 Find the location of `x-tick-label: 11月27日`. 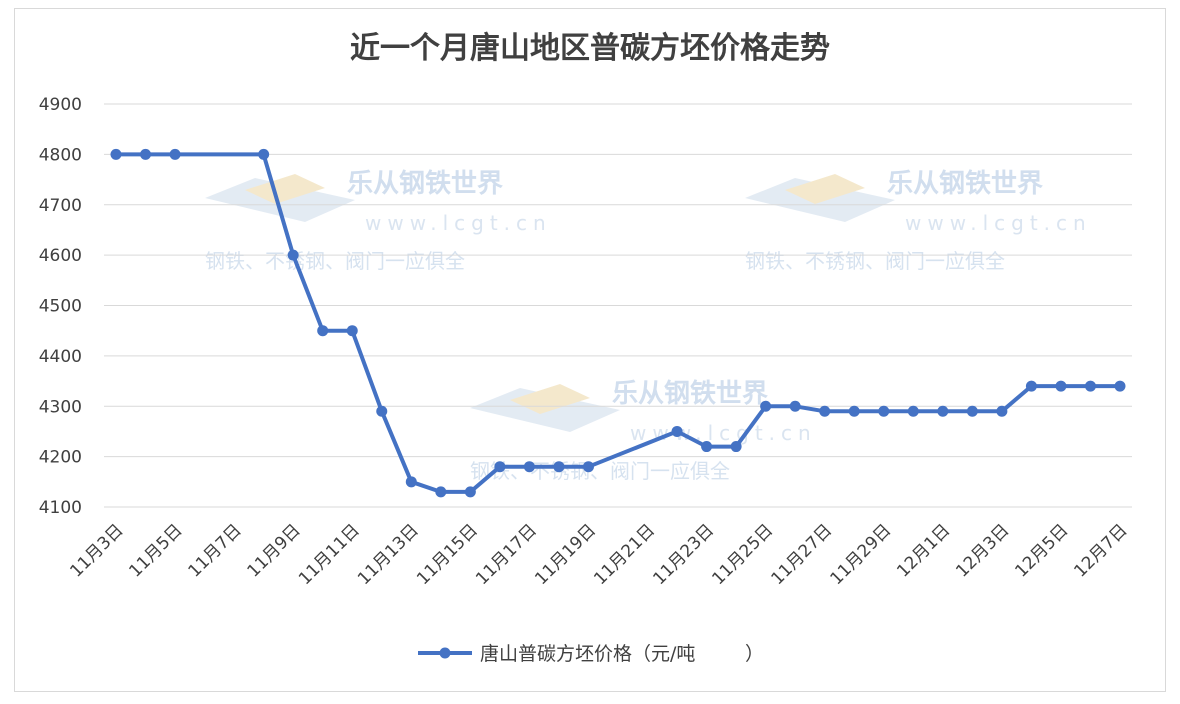

x-tick-label: 11月27日 is located at coordinates (801, 554).